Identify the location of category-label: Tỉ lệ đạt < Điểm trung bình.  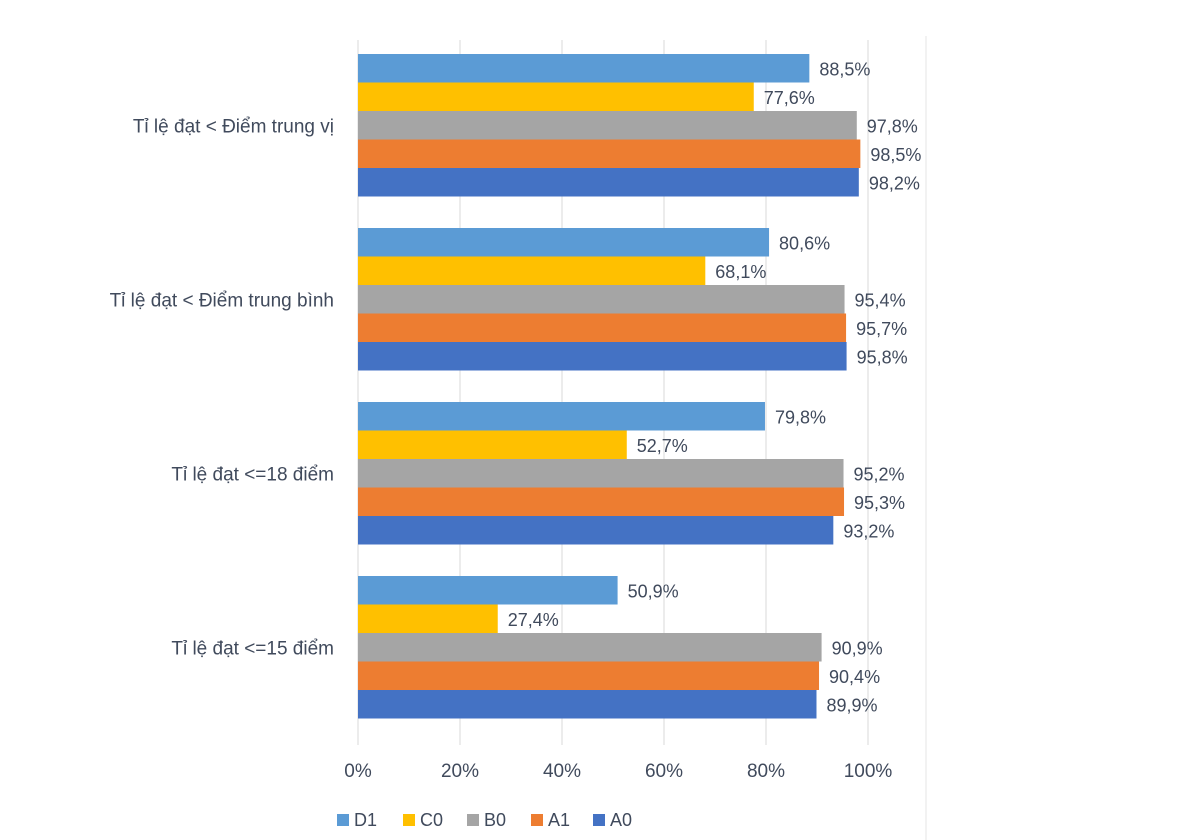
(222, 300).